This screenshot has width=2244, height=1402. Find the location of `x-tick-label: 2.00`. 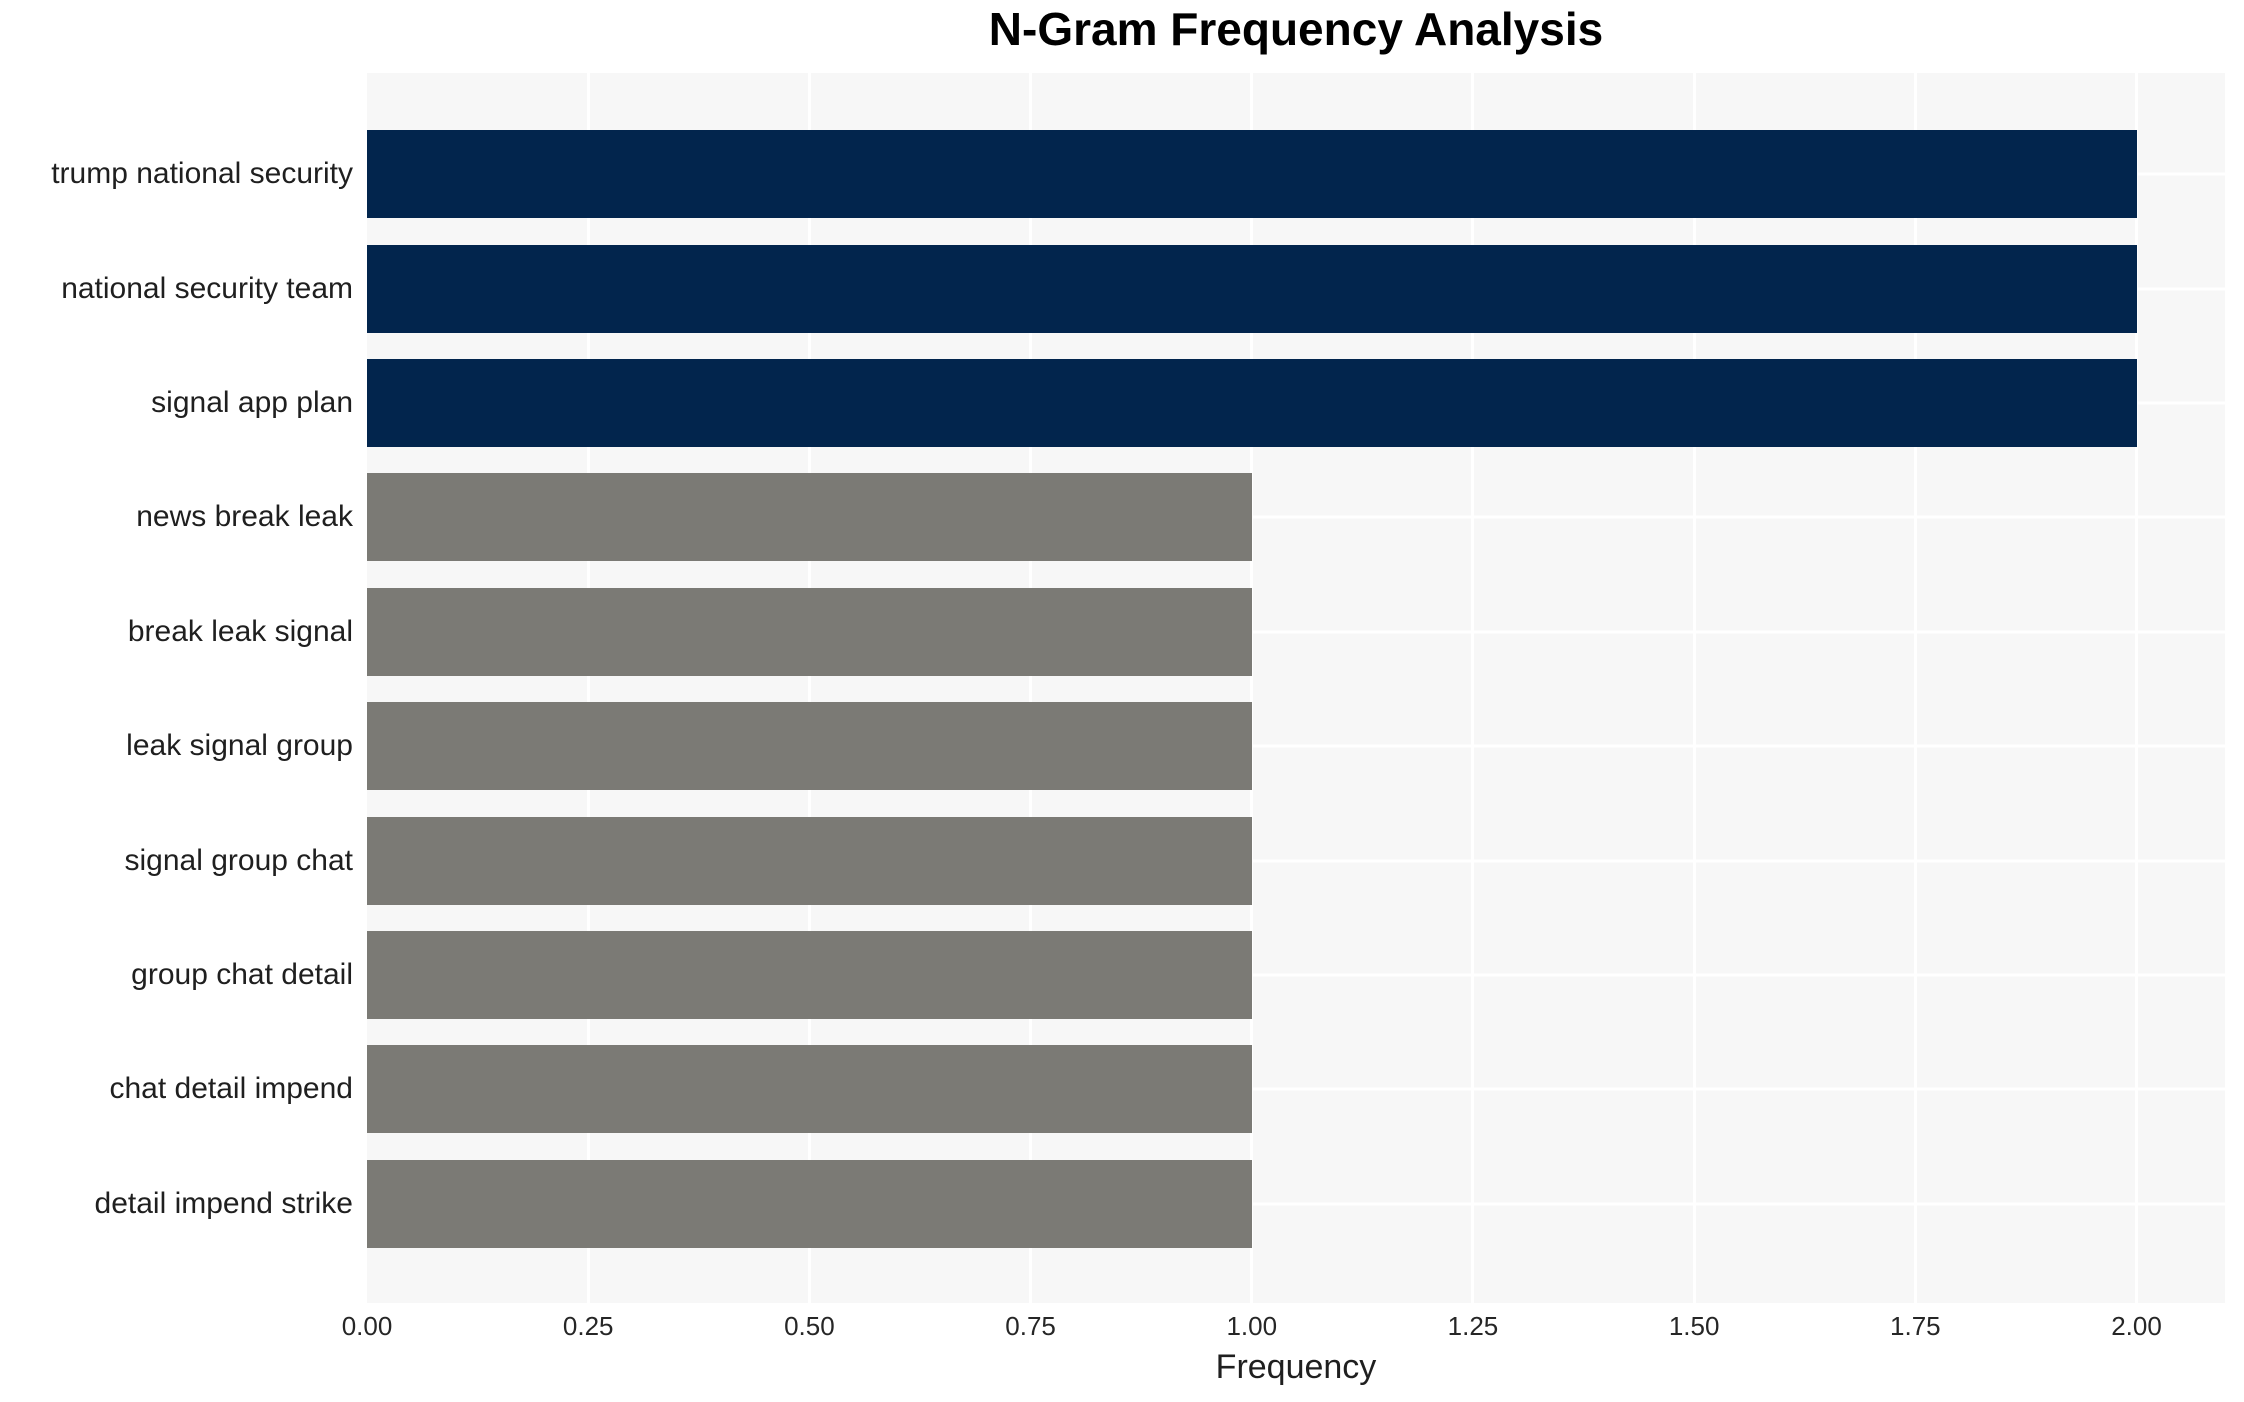

x-tick-label: 2.00 is located at coordinates (2136, 1326).